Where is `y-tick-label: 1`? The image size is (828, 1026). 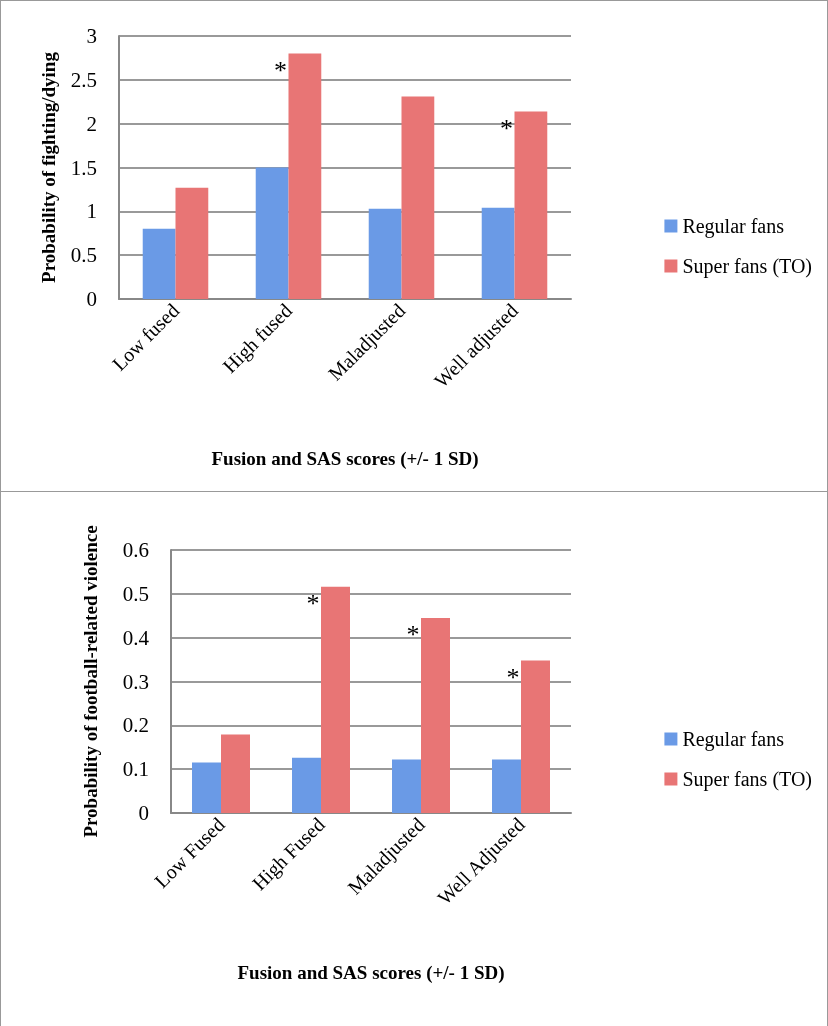
y-tick-label: 1 is located at coordinates (91, 211).